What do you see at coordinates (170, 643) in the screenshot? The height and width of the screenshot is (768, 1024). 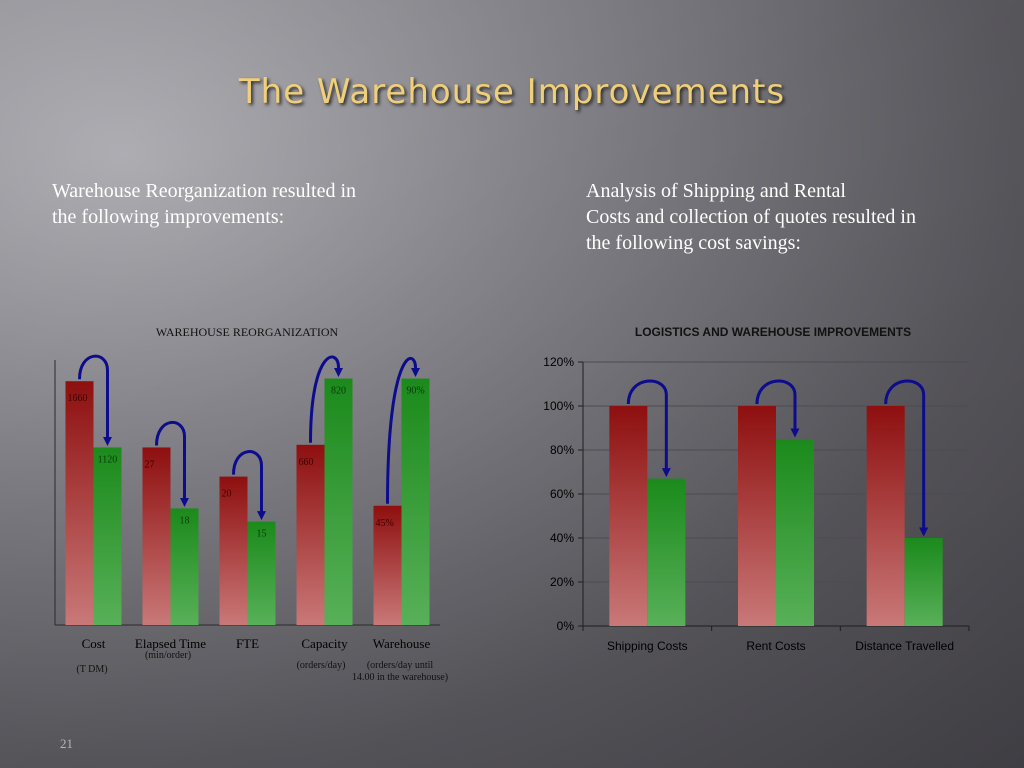 I see `category-label-1: Elapsed Time` at bounding box center [170, 643].